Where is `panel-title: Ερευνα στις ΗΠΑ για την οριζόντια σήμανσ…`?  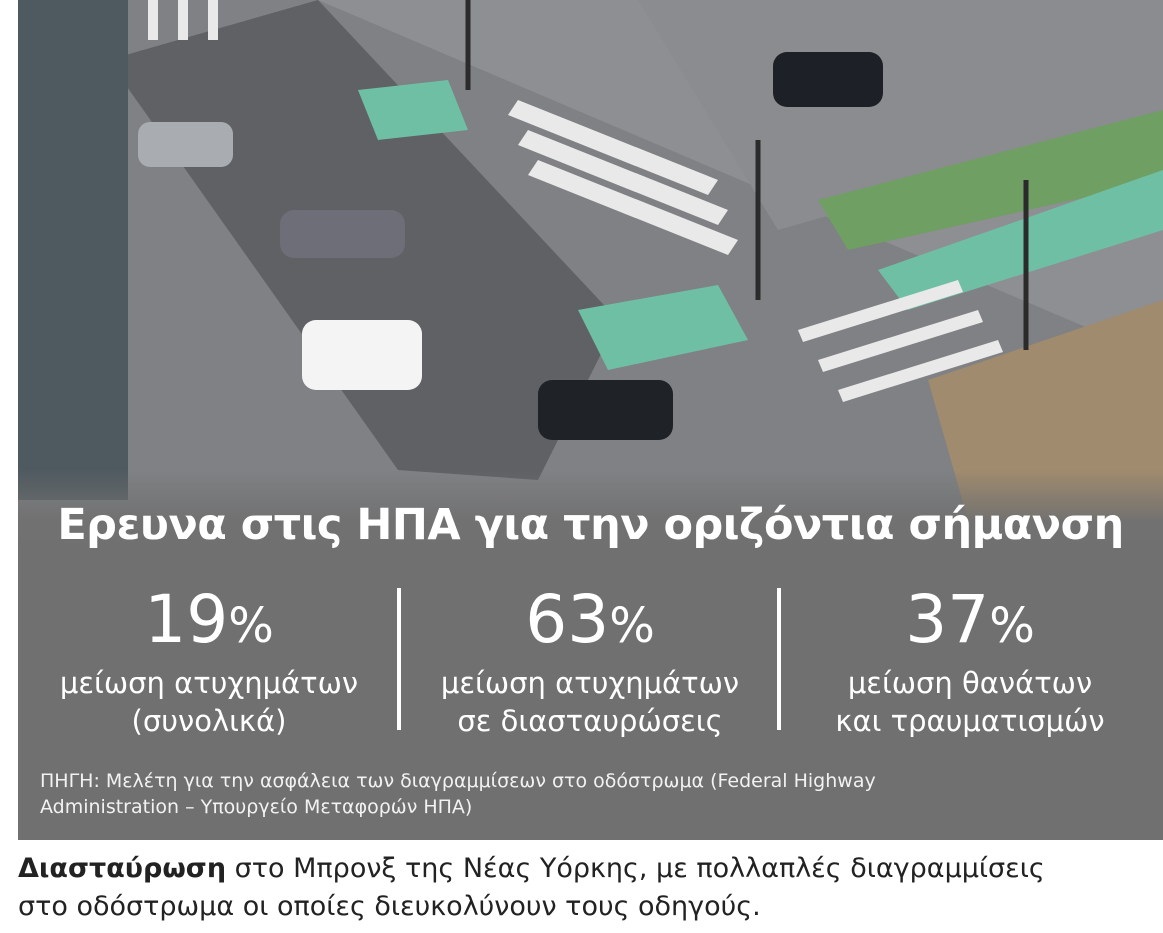
panel-title: Ερευνα στις ΗΠΑ για την οριζόντια σήμανσ… is located at coordinates (590, 525).